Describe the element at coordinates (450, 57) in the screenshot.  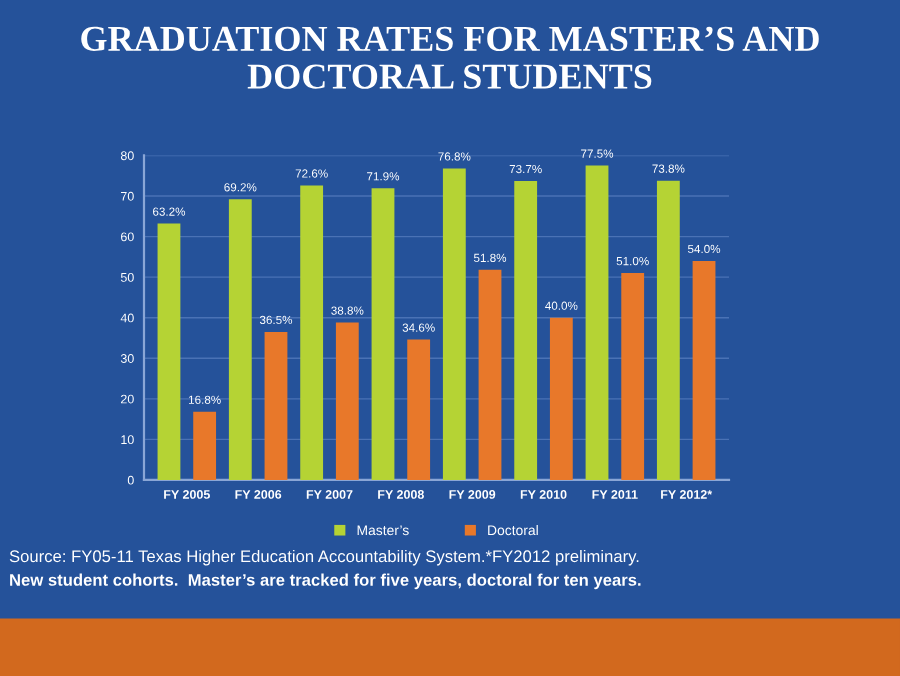
I see `chart-title: GRADUATION RATES FOR MASTER’S AND DOCTORAL STUDENTS` at that location.